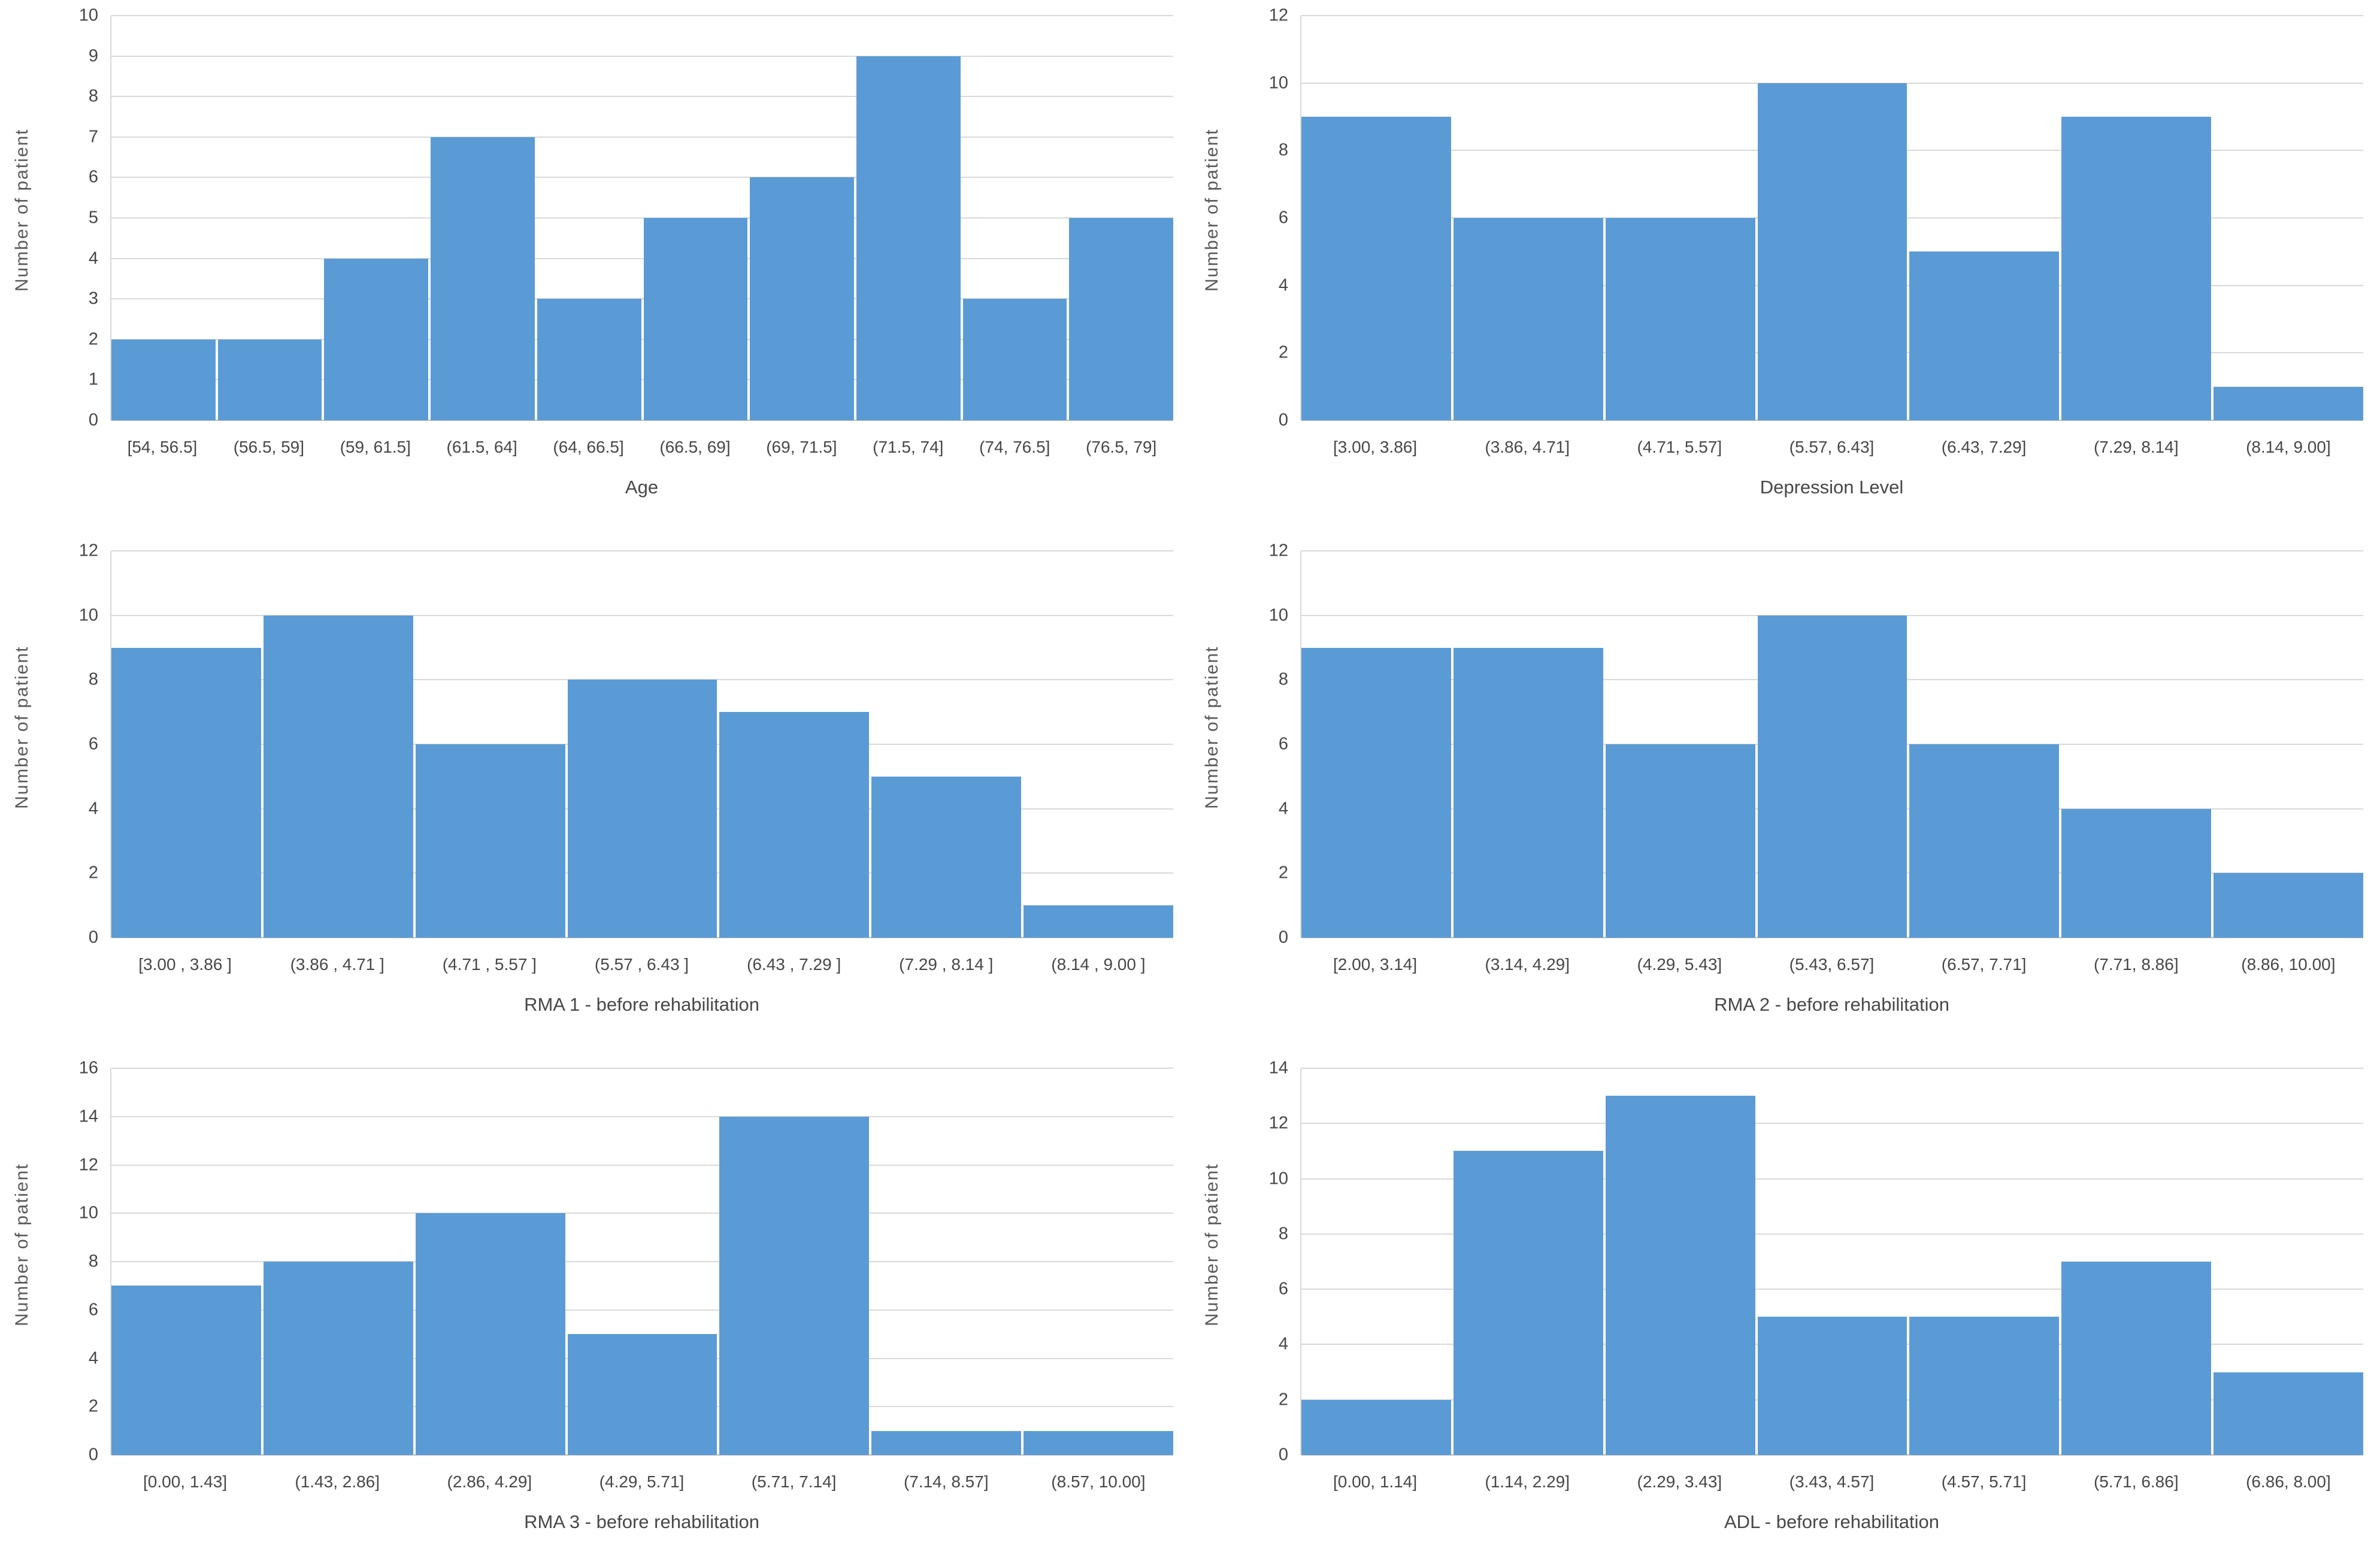  What do you see at coordinates (2288, 965) in the screenshot?
I see `x-tick-label: (8.86, 10.00]` at bounding box center [2288, 965].